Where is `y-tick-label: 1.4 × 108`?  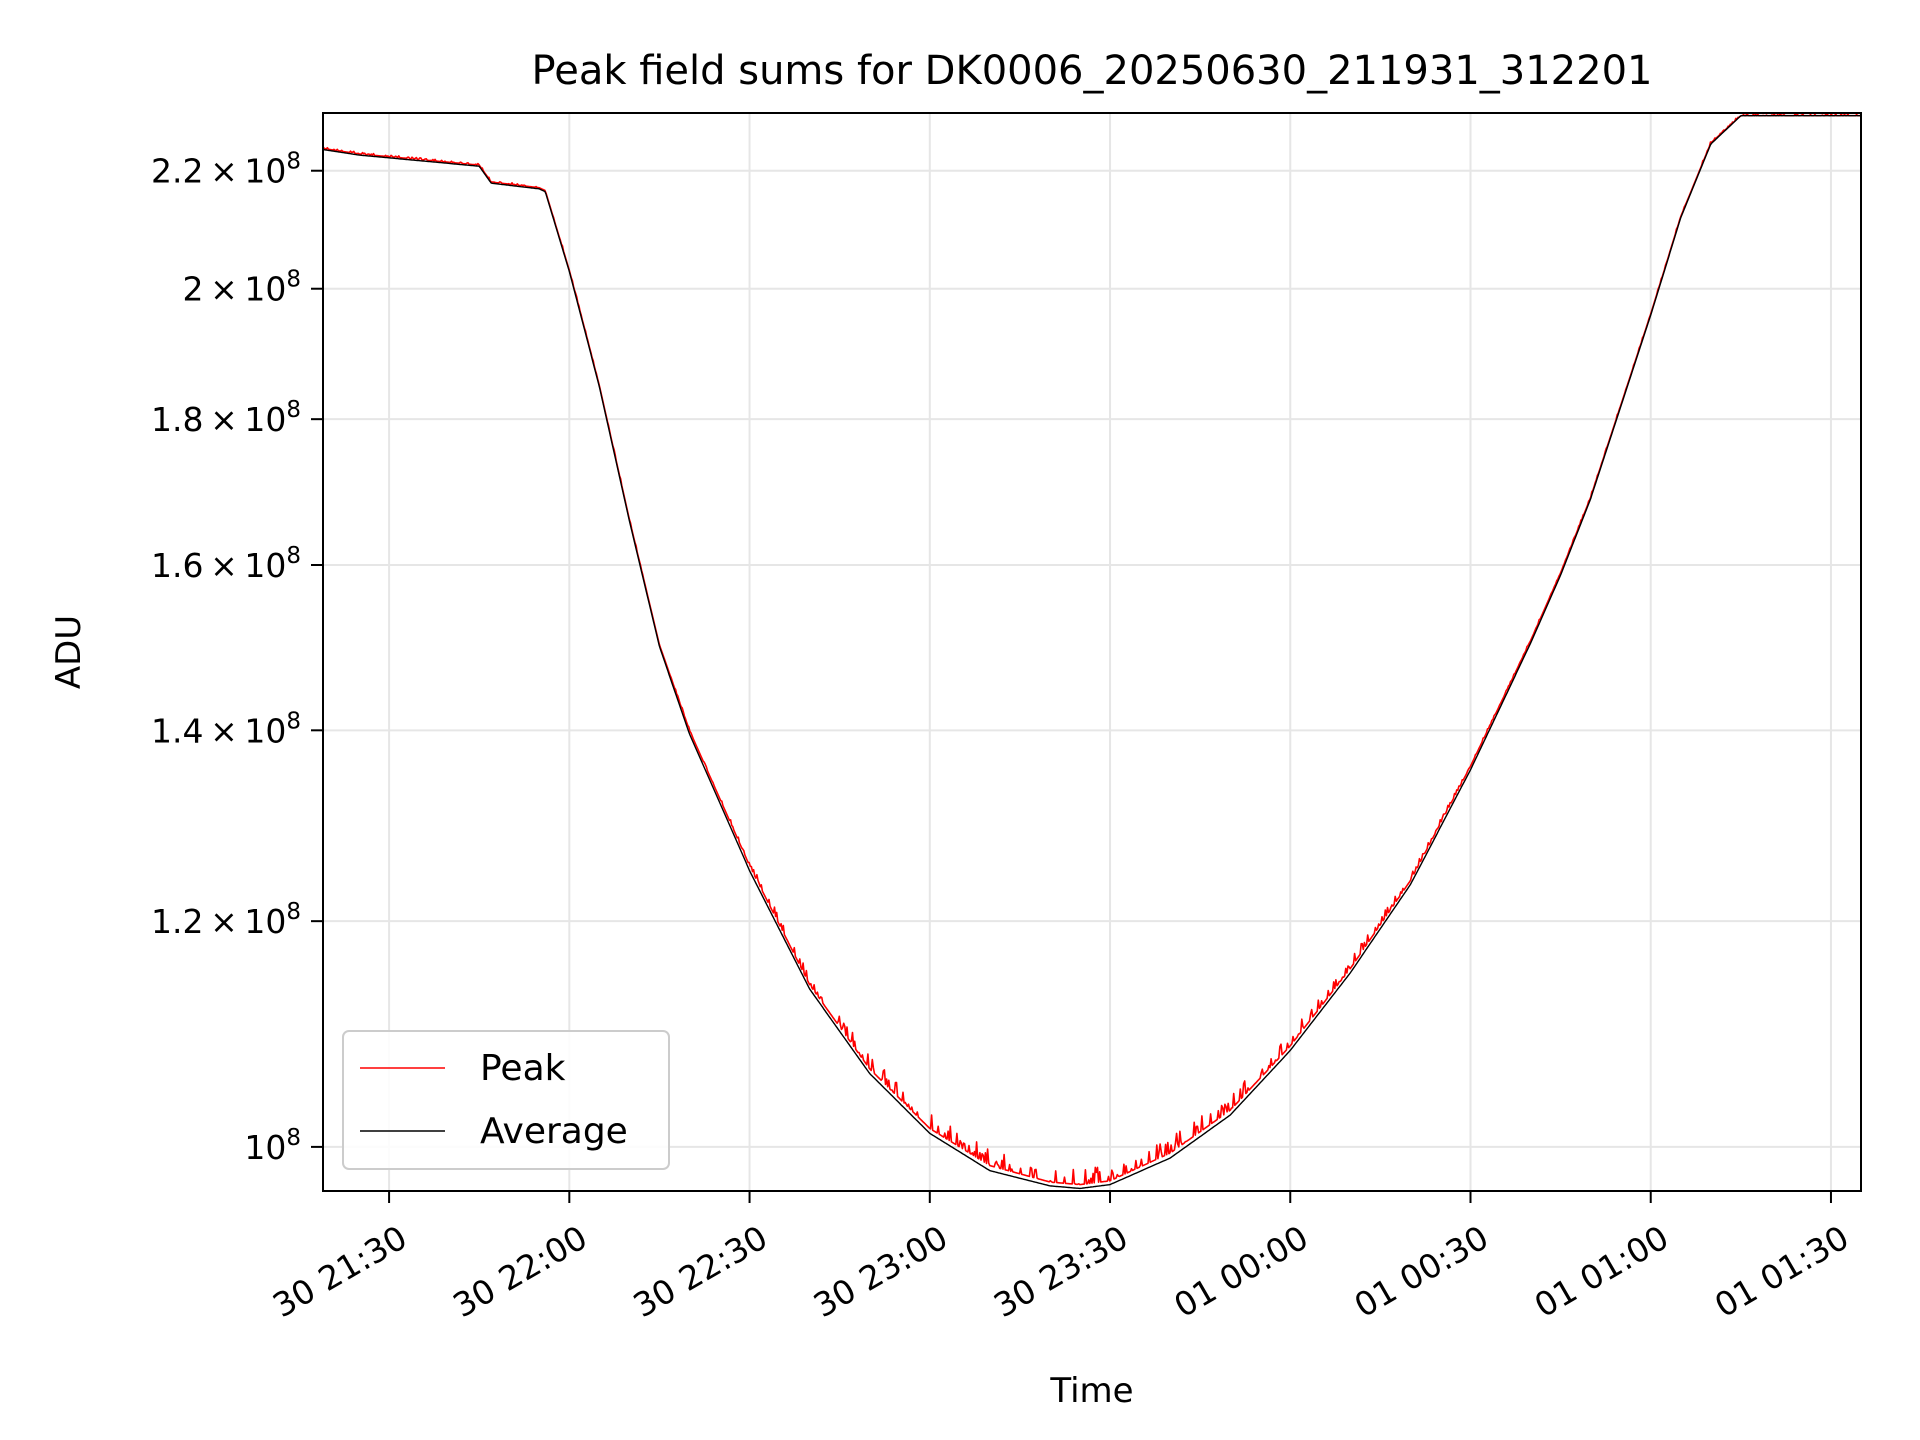 y-tick-label: 1.4 × 108 is located at coordinates (226, 729).